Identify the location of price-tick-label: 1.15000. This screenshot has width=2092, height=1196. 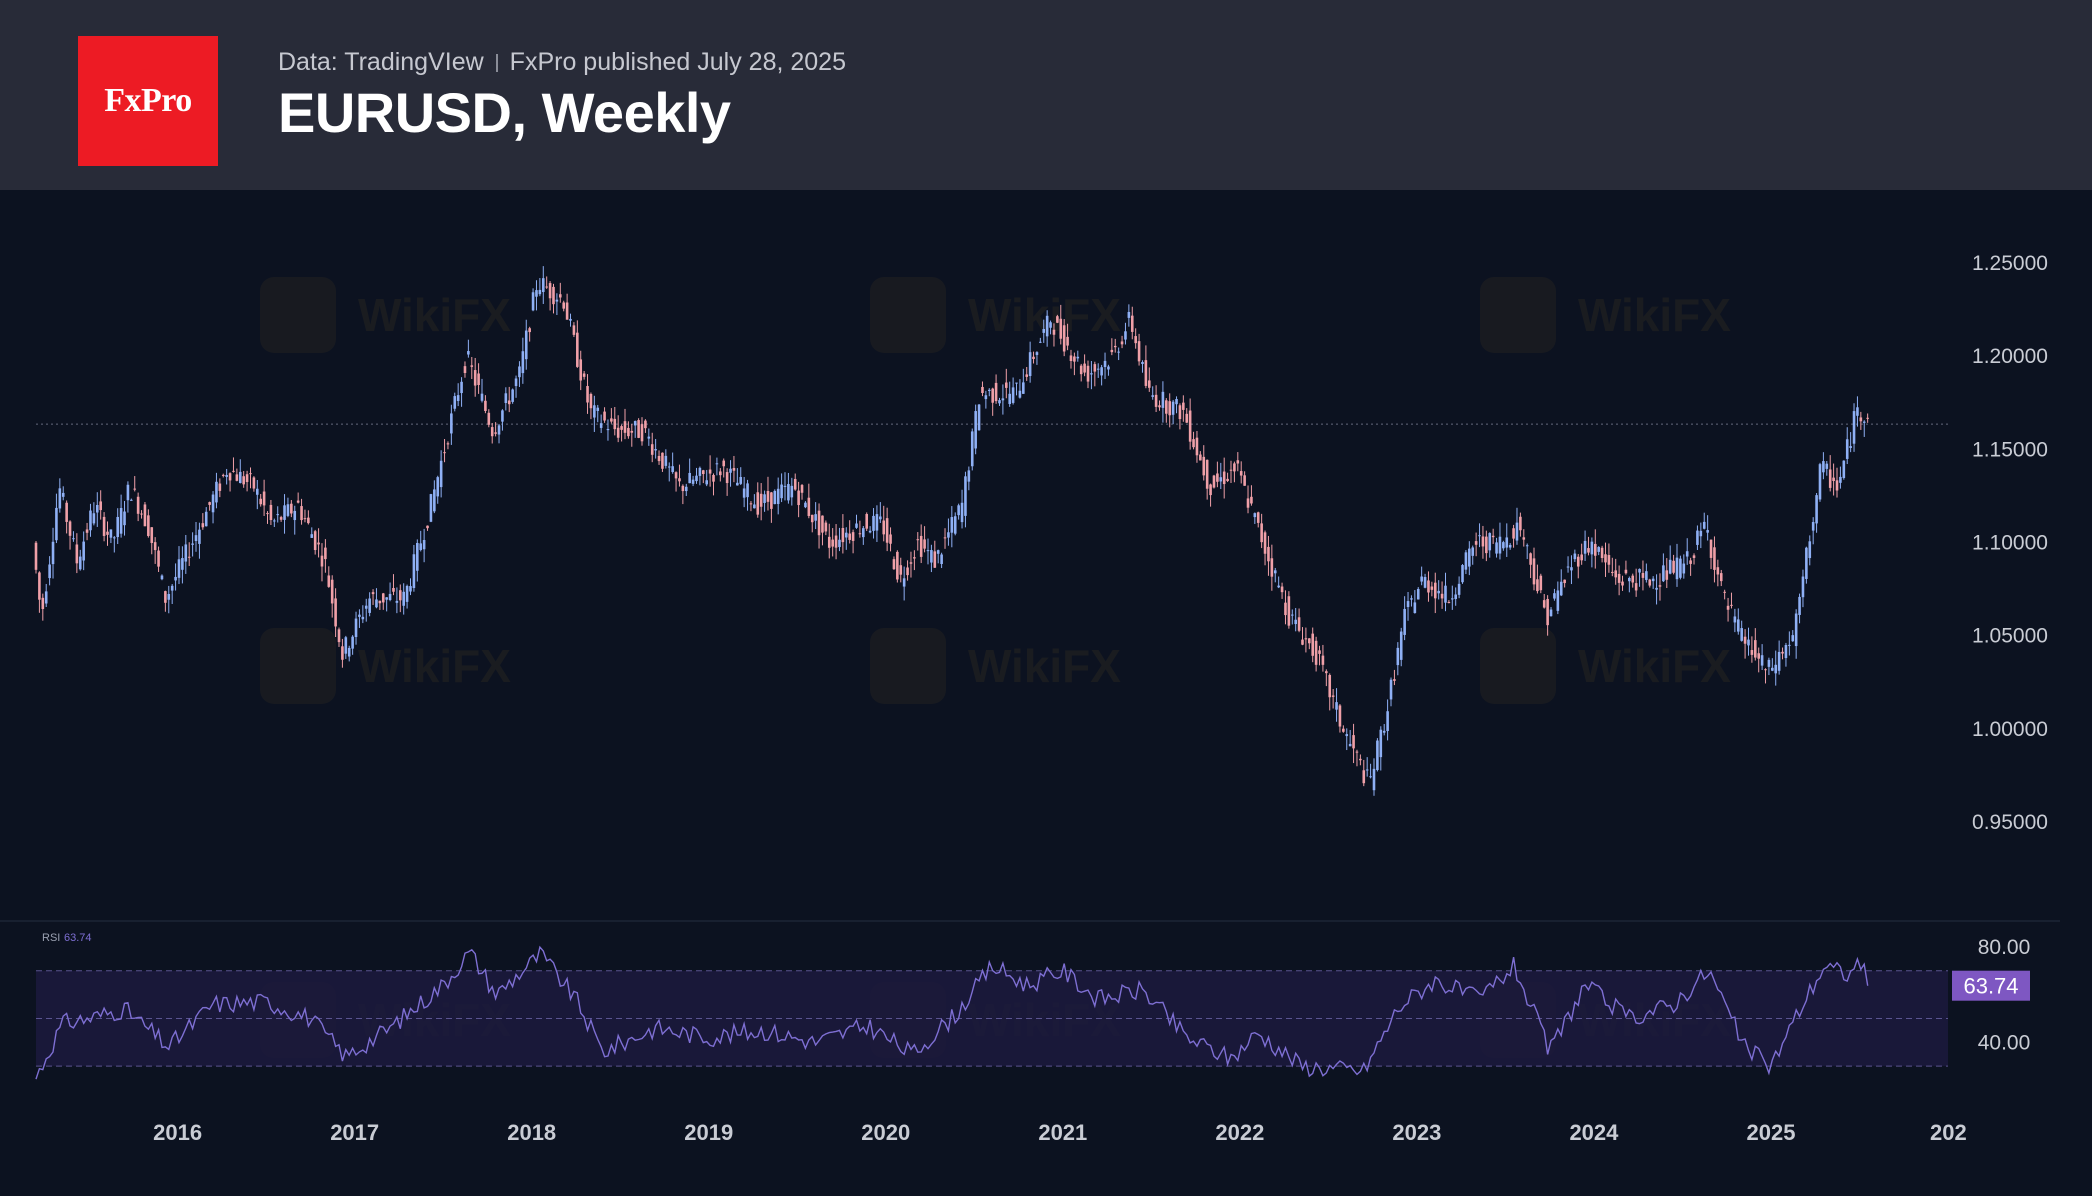
(2010, 449).